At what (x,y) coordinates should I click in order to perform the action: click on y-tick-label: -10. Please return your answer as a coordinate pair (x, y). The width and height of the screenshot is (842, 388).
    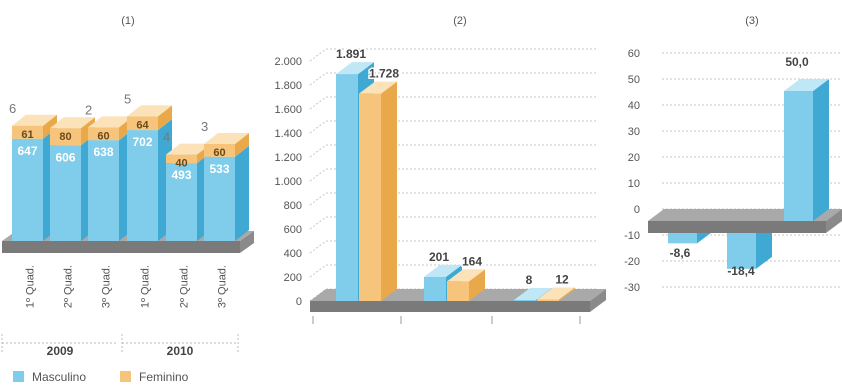
    Looking at the image, I should click on (632, 236).